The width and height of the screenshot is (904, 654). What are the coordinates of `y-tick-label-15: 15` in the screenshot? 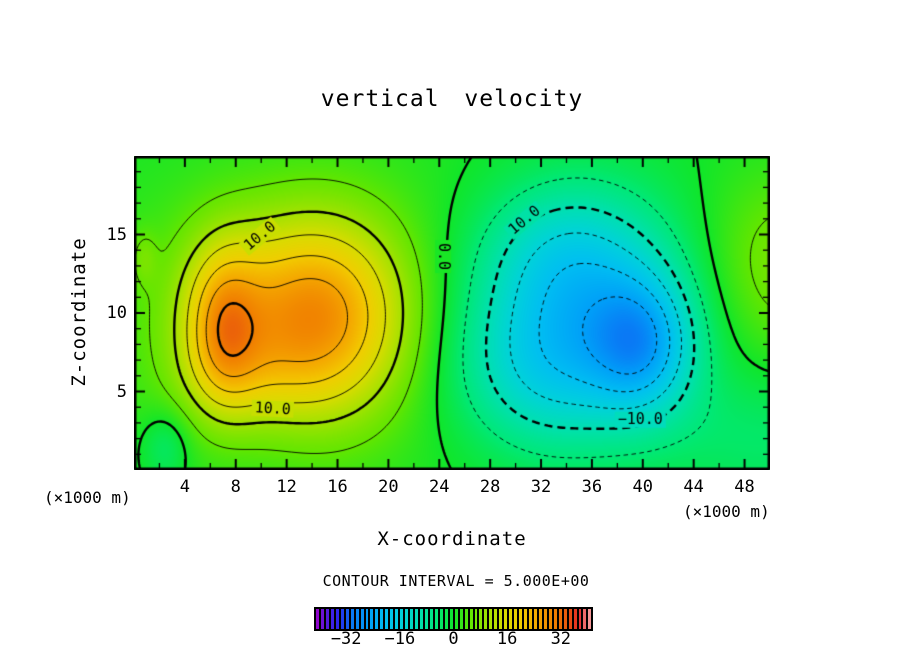 It's located at (116, 234).